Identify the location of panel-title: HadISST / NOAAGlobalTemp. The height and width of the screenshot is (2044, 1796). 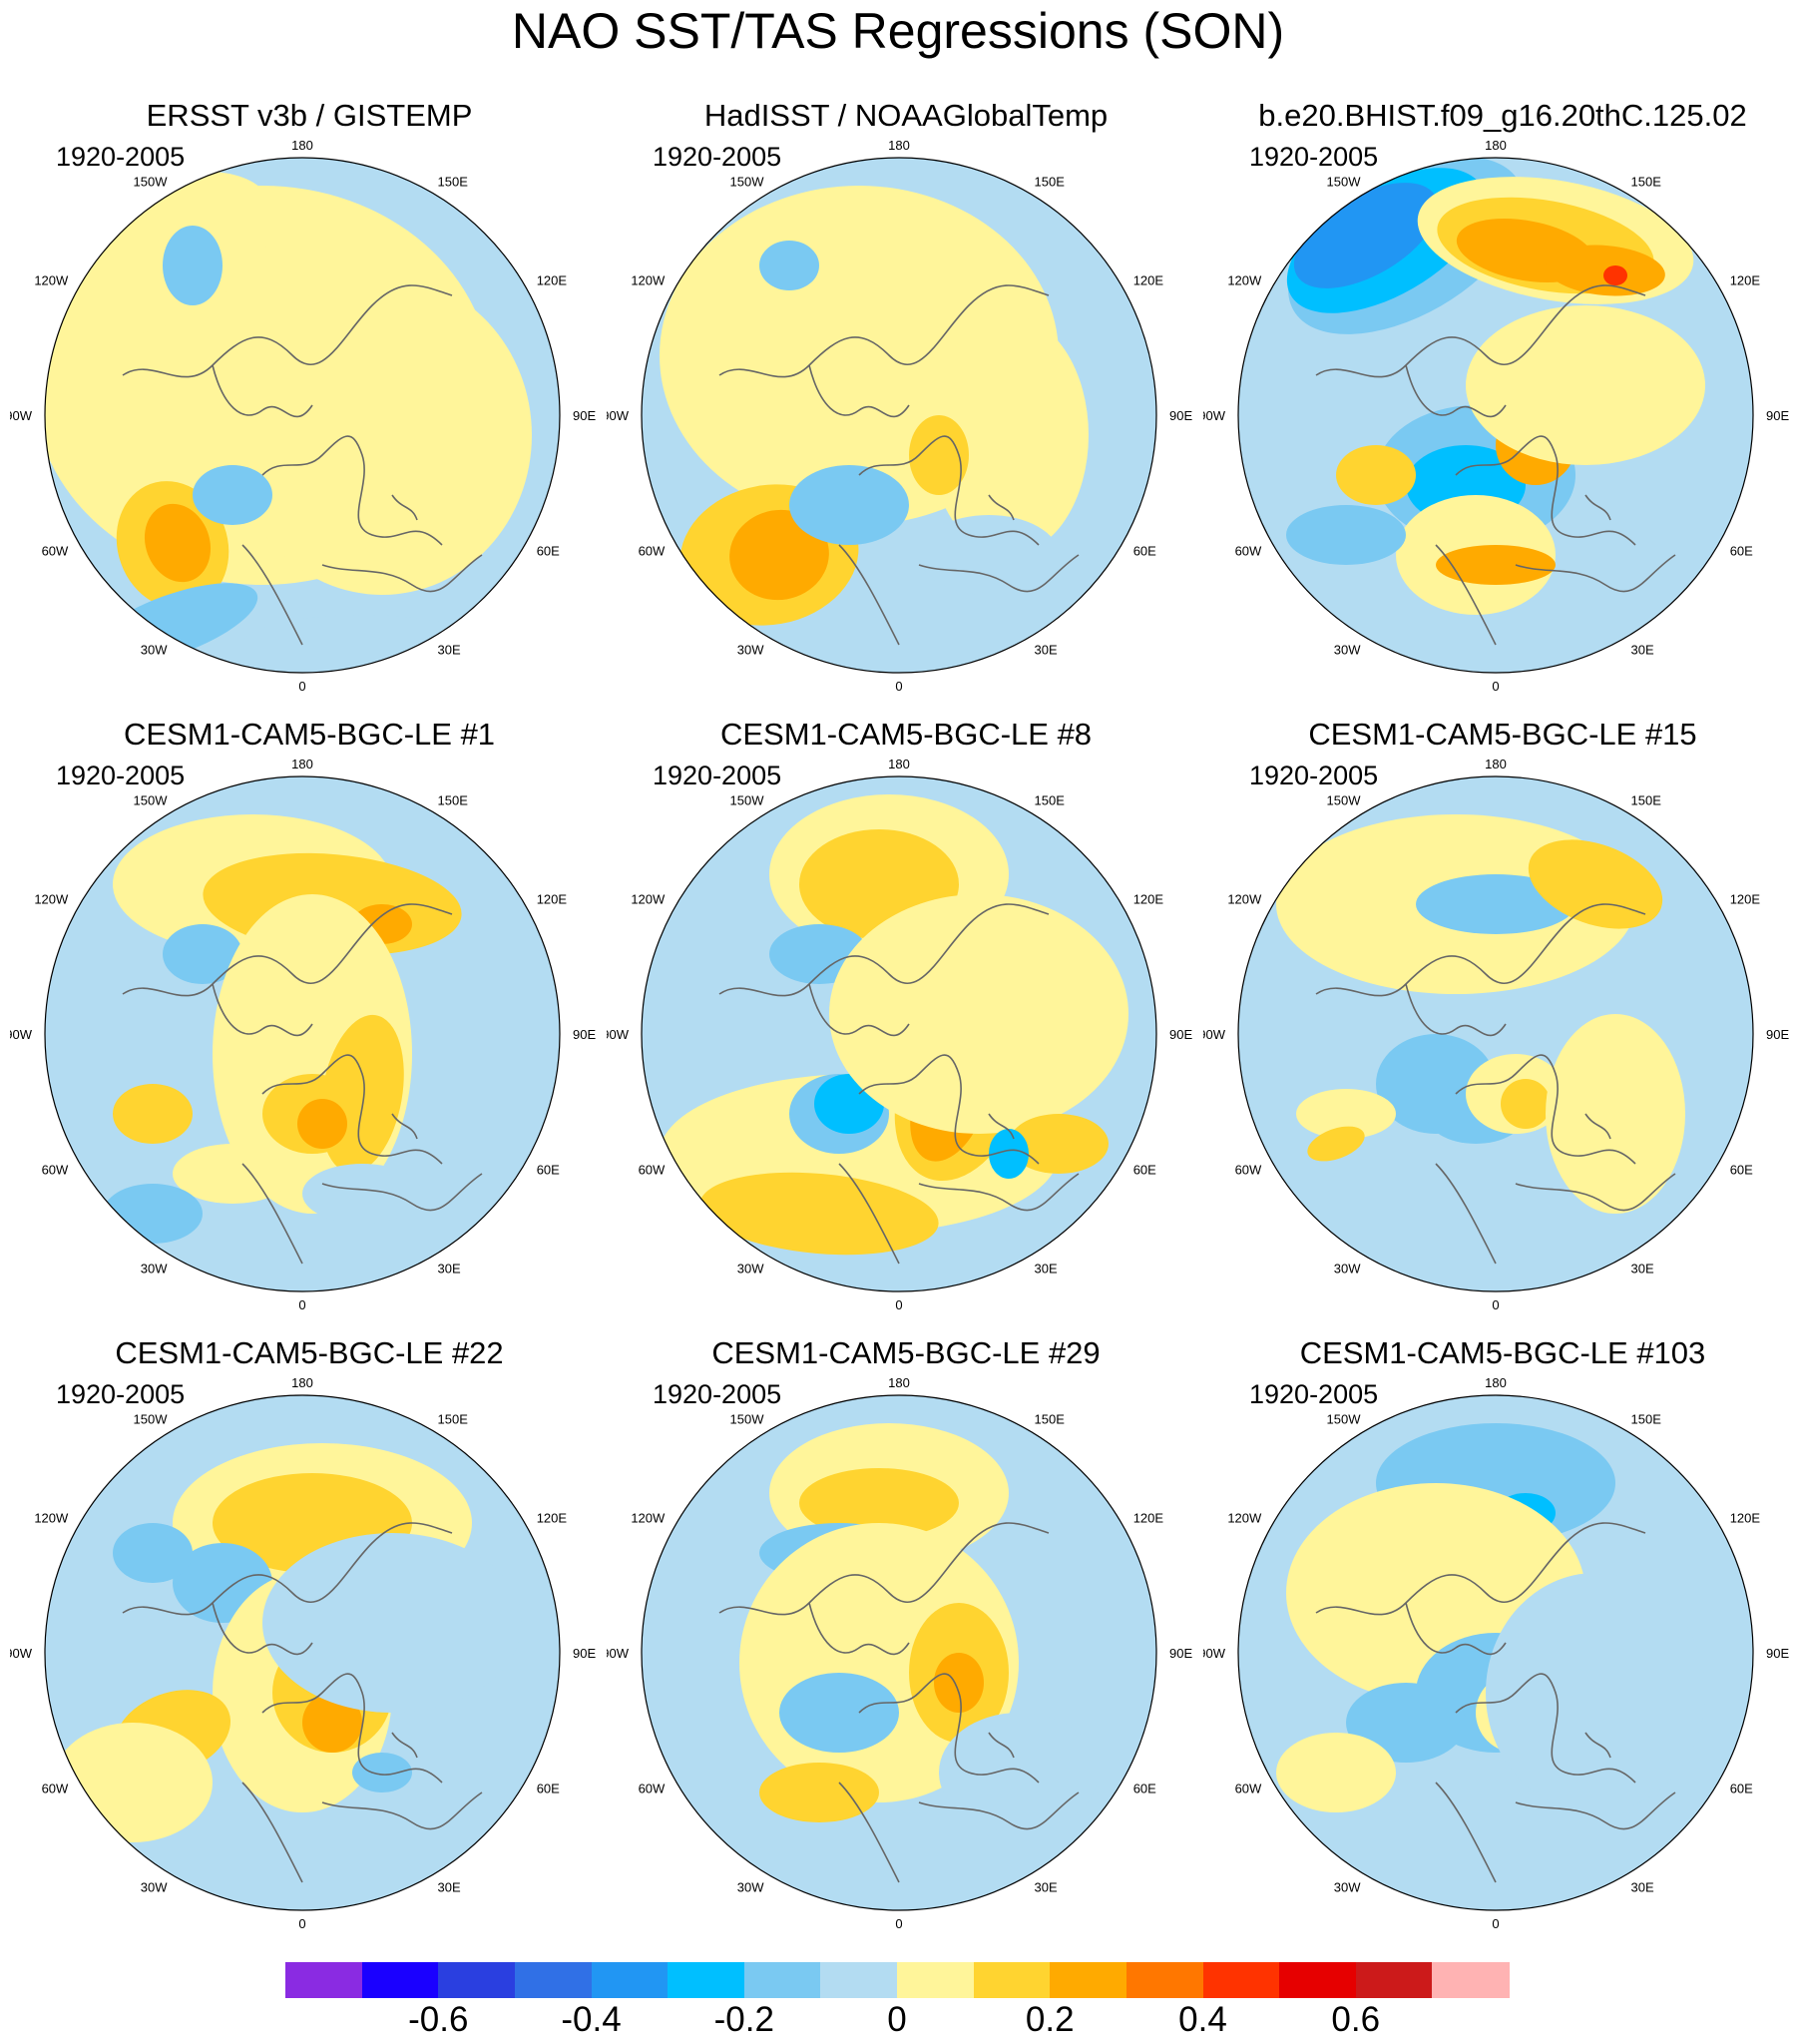
(906, 115).